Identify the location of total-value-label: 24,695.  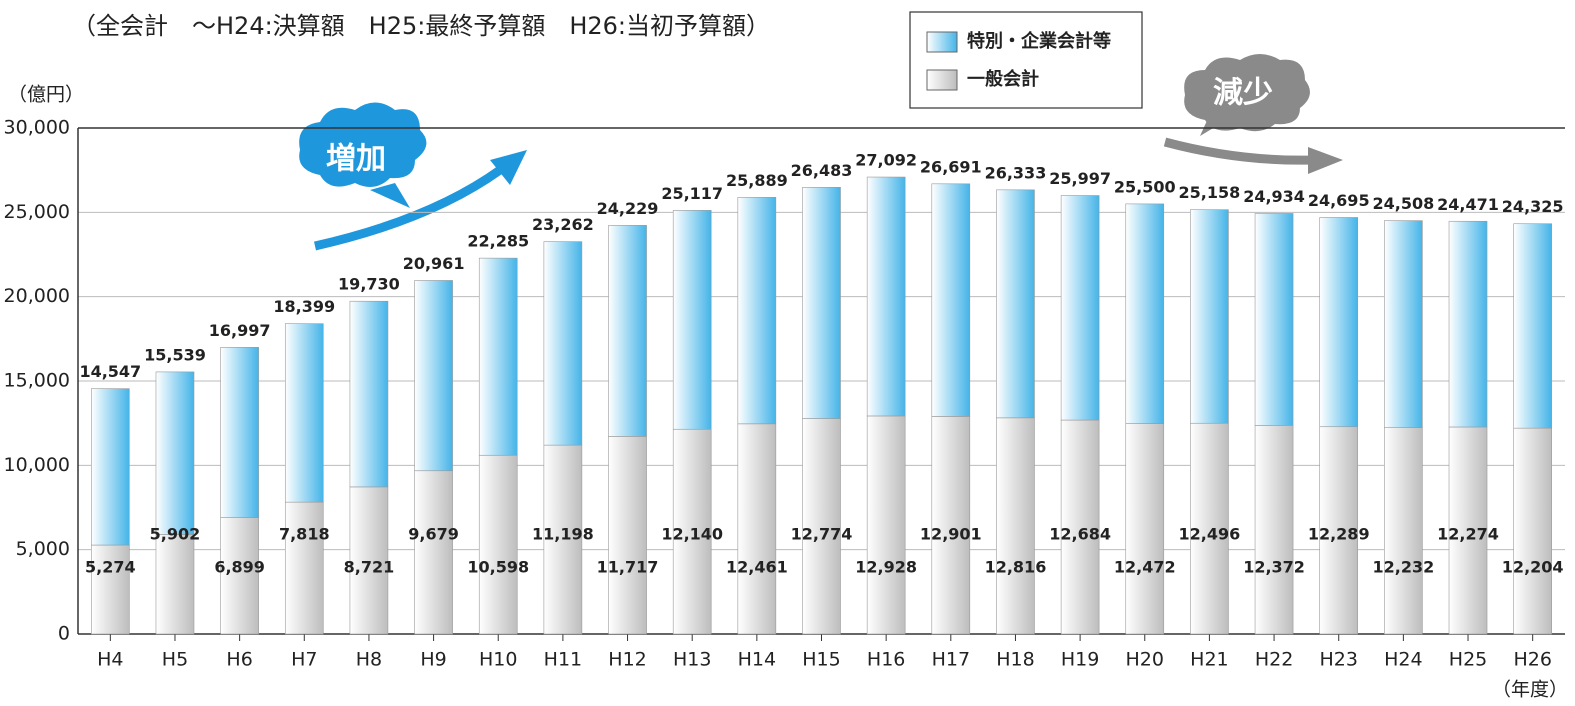
(1339, 200).